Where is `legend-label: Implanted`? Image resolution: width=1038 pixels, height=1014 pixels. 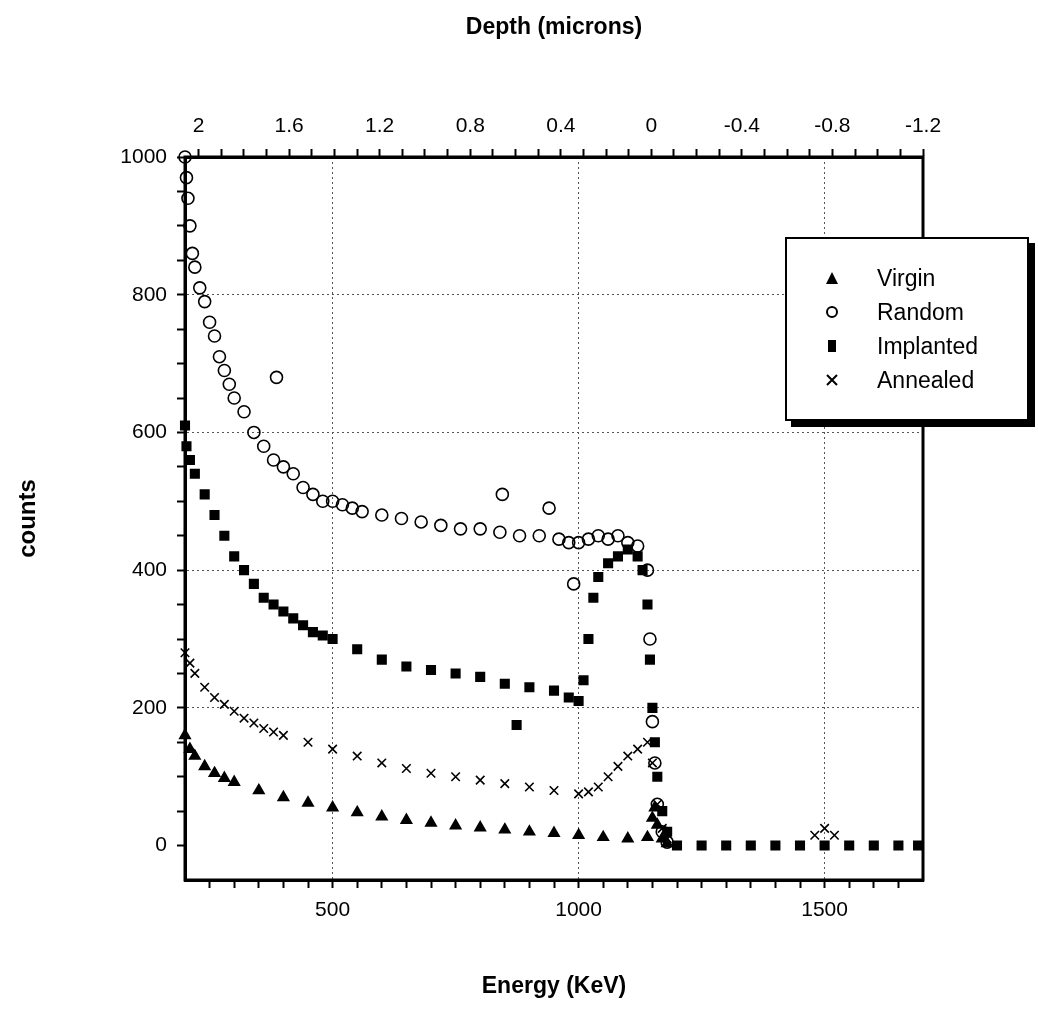
legend-label: Implanted is located at coordinates (928, 346).